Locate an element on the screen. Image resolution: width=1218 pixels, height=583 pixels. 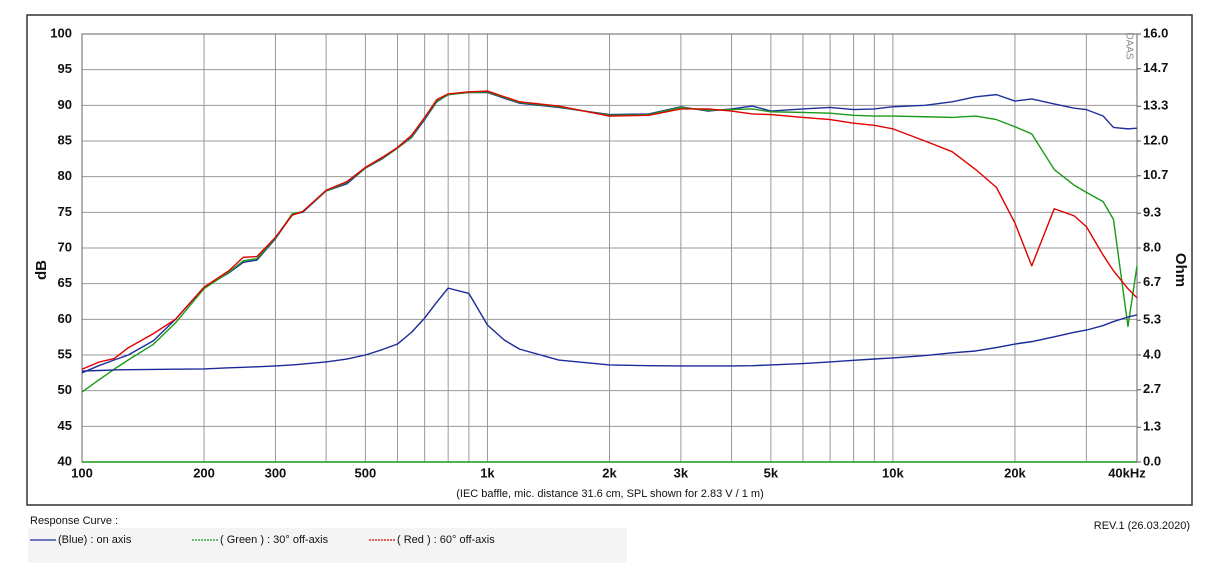
y-tick-label: 60 is located at coordinates (65, 318).